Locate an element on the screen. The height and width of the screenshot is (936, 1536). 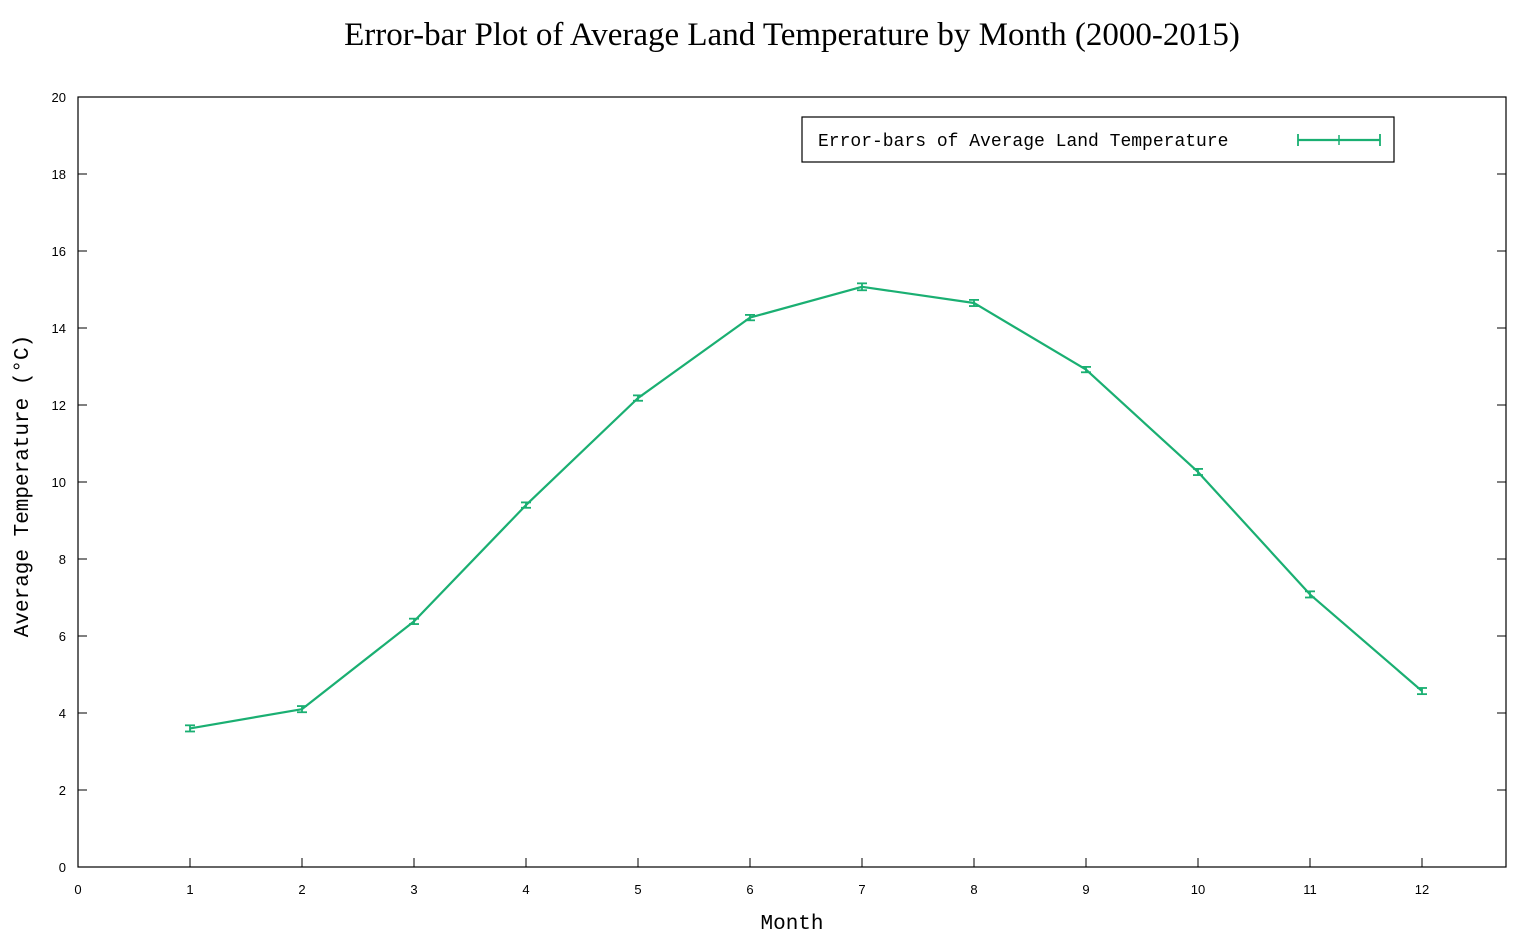
y-tick-label: 14 is located at coordinates (59, 328).